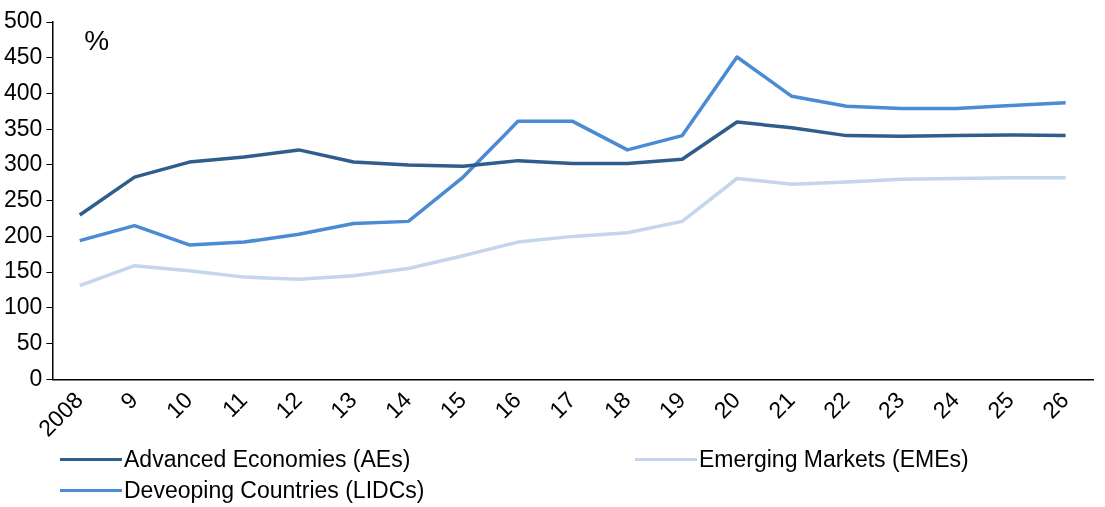 The image size is (1105, 507). Describe the element at coordinates (267, 459) in the screenshot. I see `legend-label: Advanced Economies (AEs)` at that location.